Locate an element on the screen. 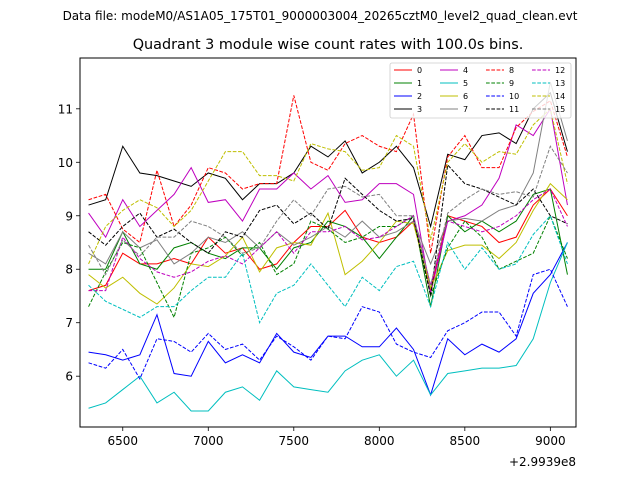  x-offset-label: +2.9939e8 is located at coordinates (542, 462).